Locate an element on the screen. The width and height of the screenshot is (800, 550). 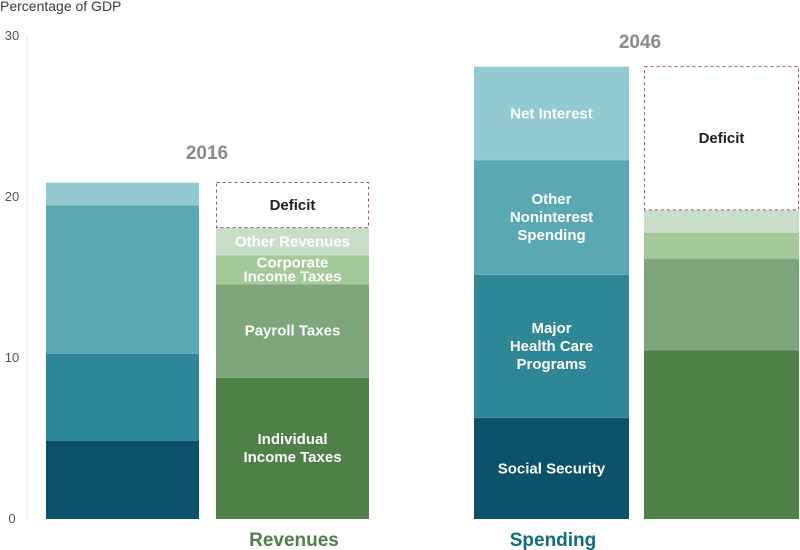
label-net-interest: Net Interest is located at coordinates (551, 113).